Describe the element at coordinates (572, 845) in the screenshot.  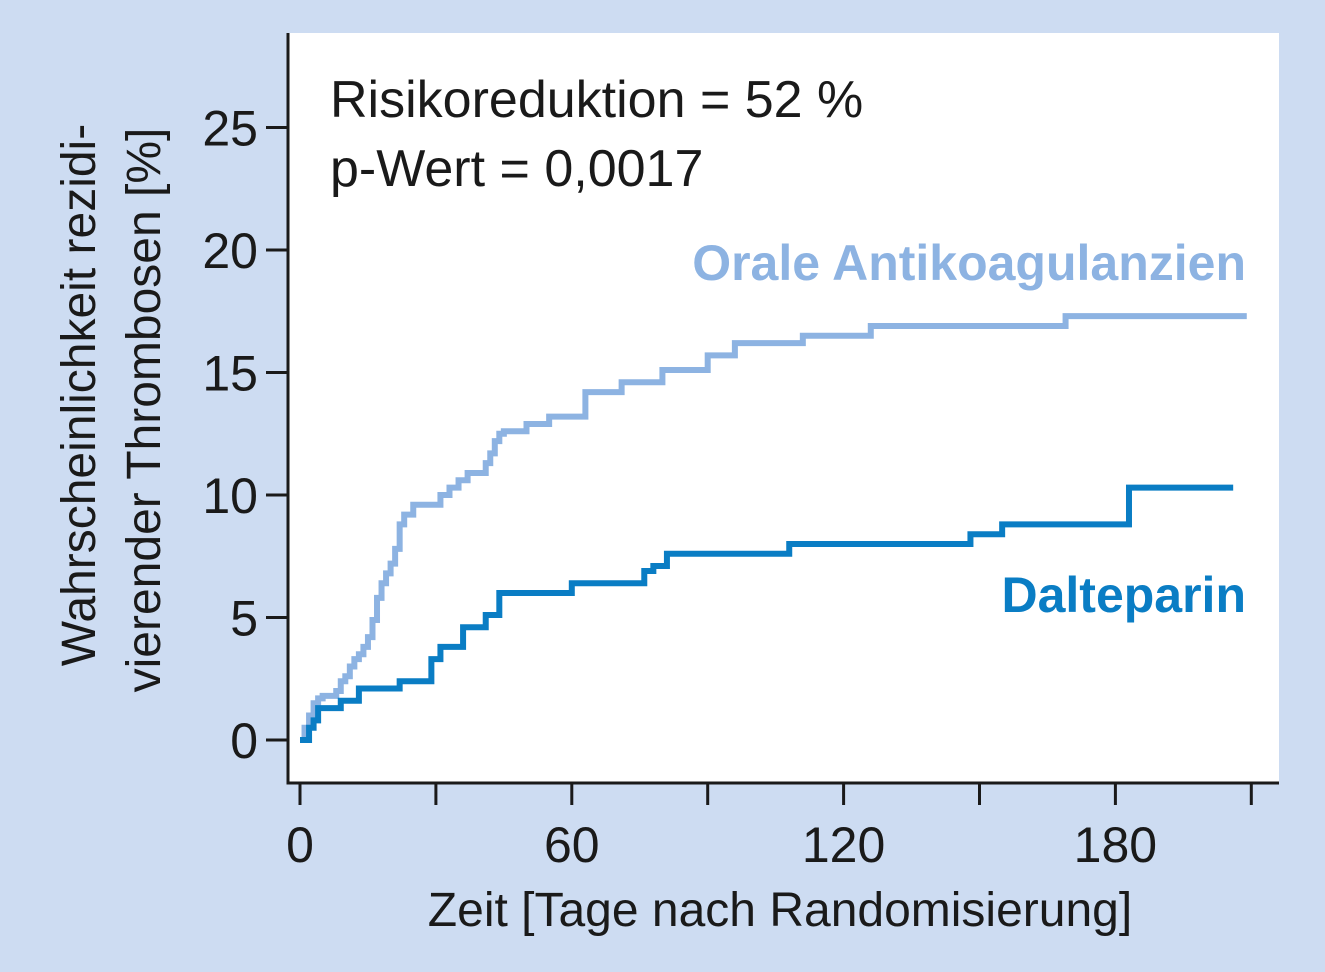
I see `x-tick-label: 60` at that location.